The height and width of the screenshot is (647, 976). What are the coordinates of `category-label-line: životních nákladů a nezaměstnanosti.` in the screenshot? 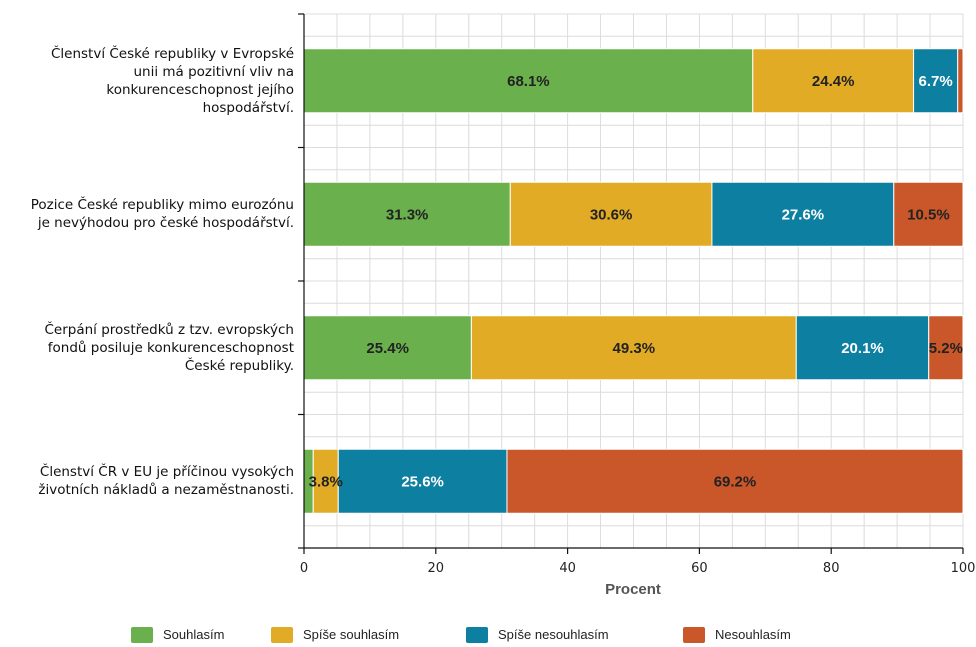 It's located at (166, 490).